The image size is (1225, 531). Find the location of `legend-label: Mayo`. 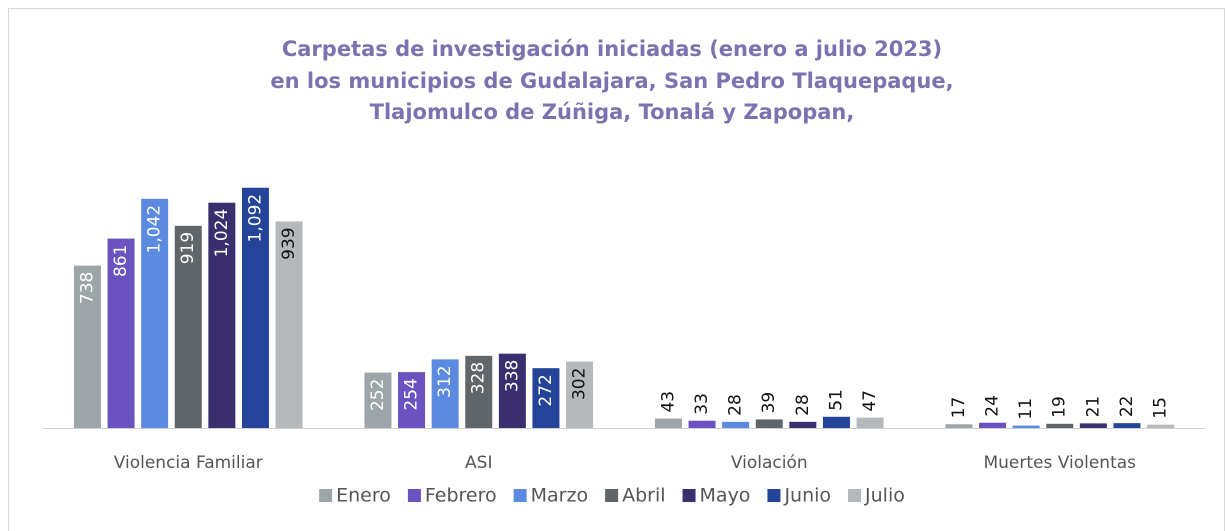

legend-label: Mayo is located at coordinates (725, 496).